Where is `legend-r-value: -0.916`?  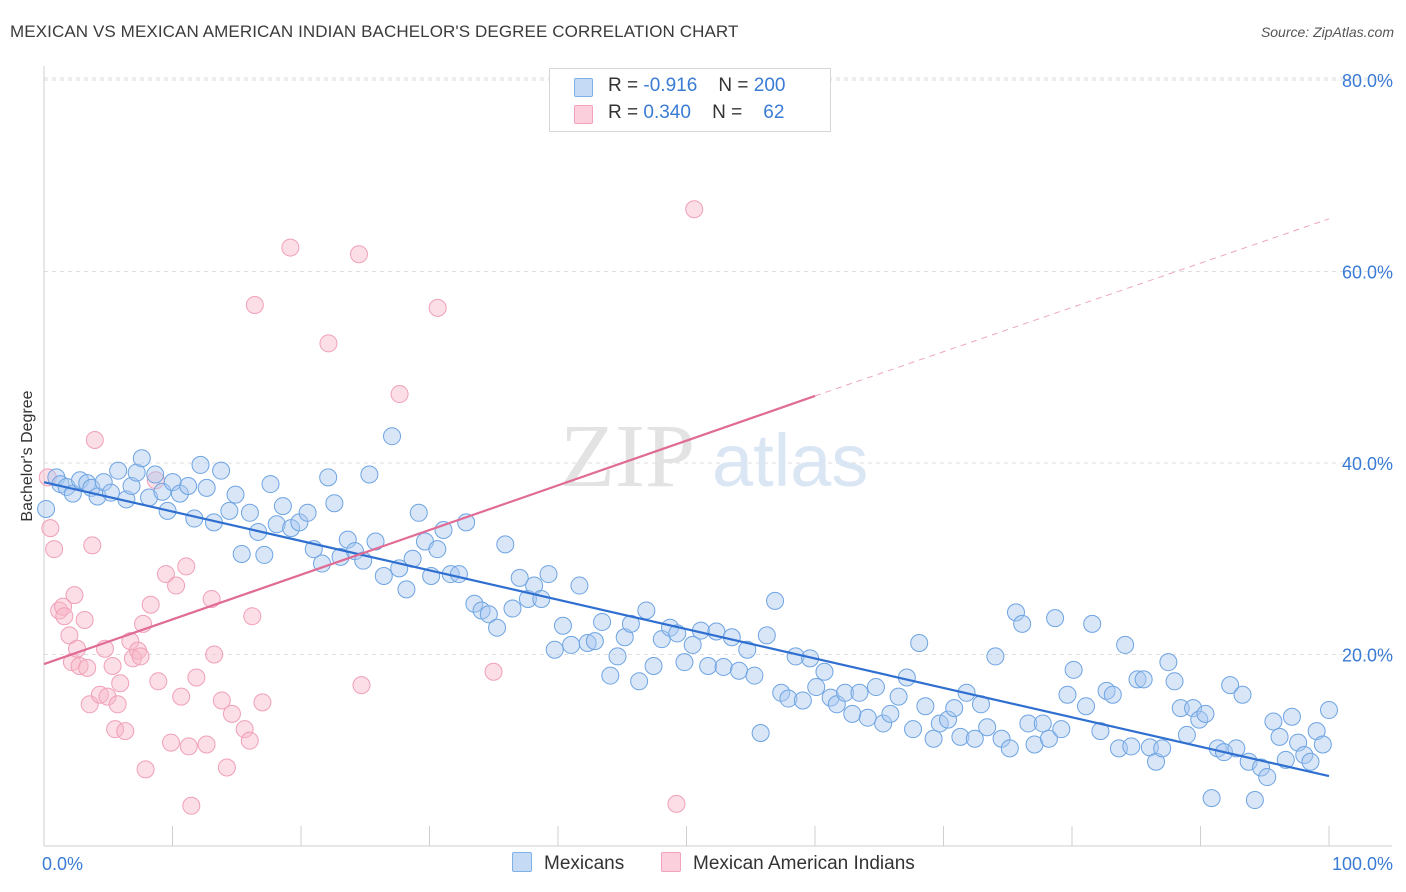 legend-r-value: -0.916 is located at coordinates (670, 85).